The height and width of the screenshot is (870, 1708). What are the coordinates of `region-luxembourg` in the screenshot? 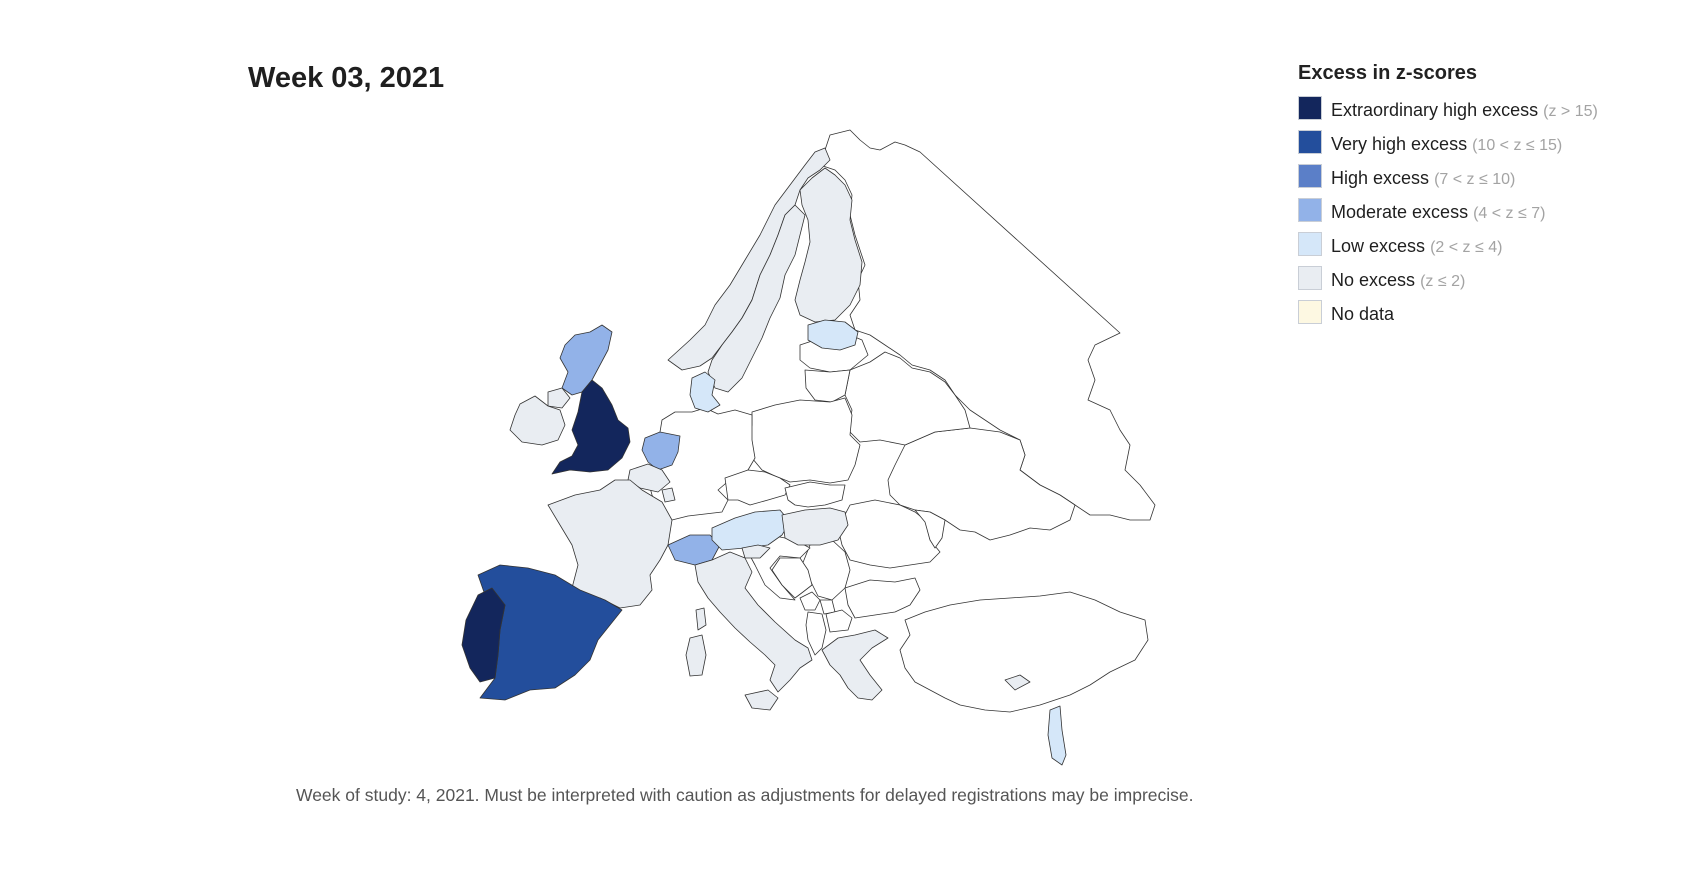 It's located at (668, 495).